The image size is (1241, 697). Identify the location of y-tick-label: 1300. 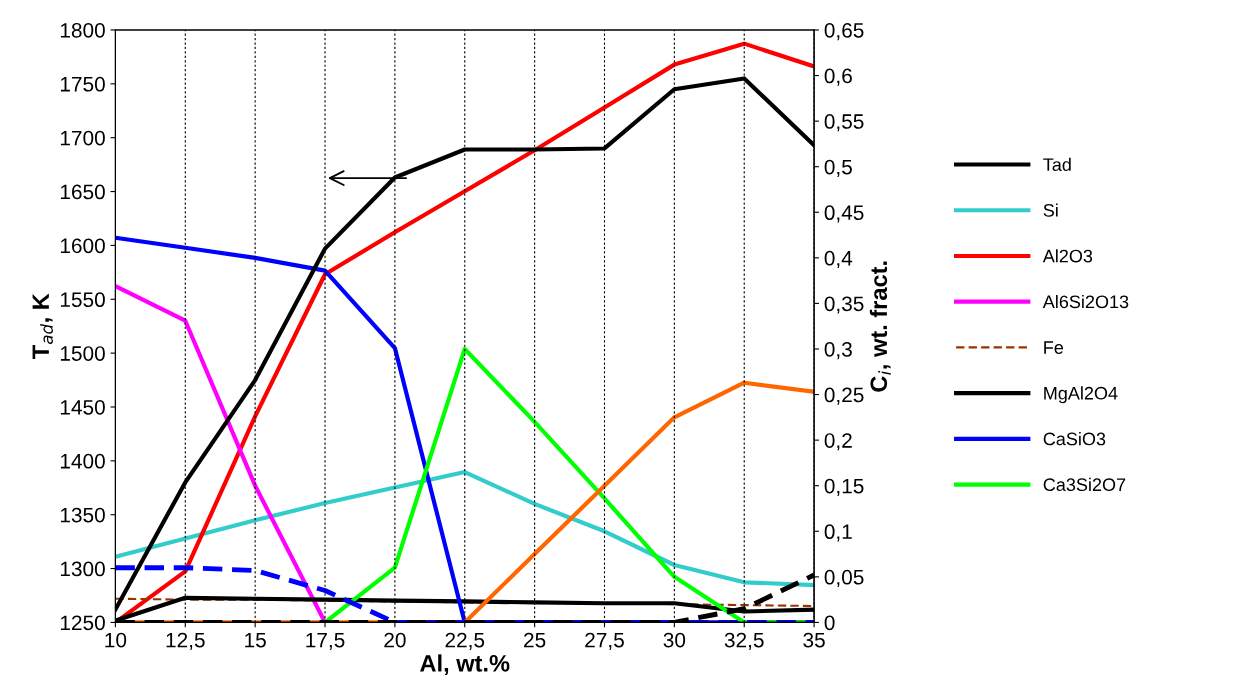
(82, 569).